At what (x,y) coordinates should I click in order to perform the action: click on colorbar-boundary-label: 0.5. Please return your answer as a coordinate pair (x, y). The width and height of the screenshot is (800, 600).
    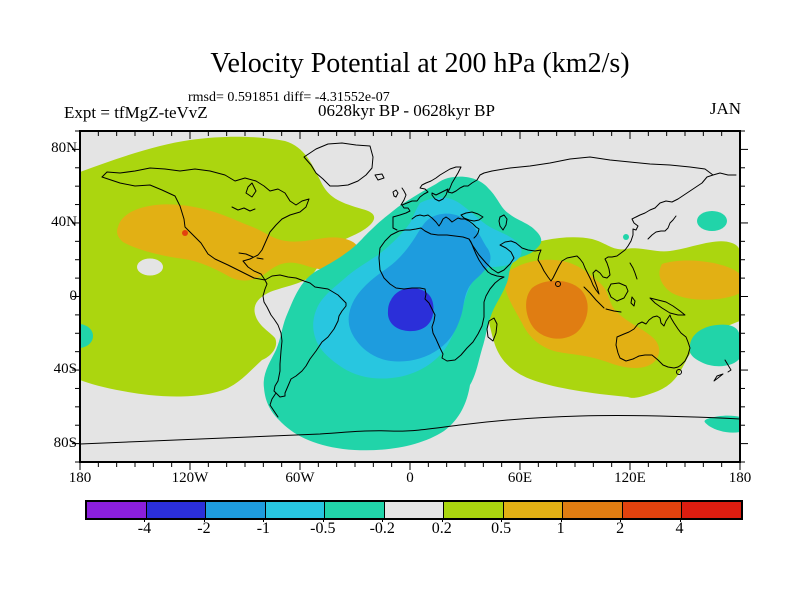
    Looking at the image, I should click on (501, 528).